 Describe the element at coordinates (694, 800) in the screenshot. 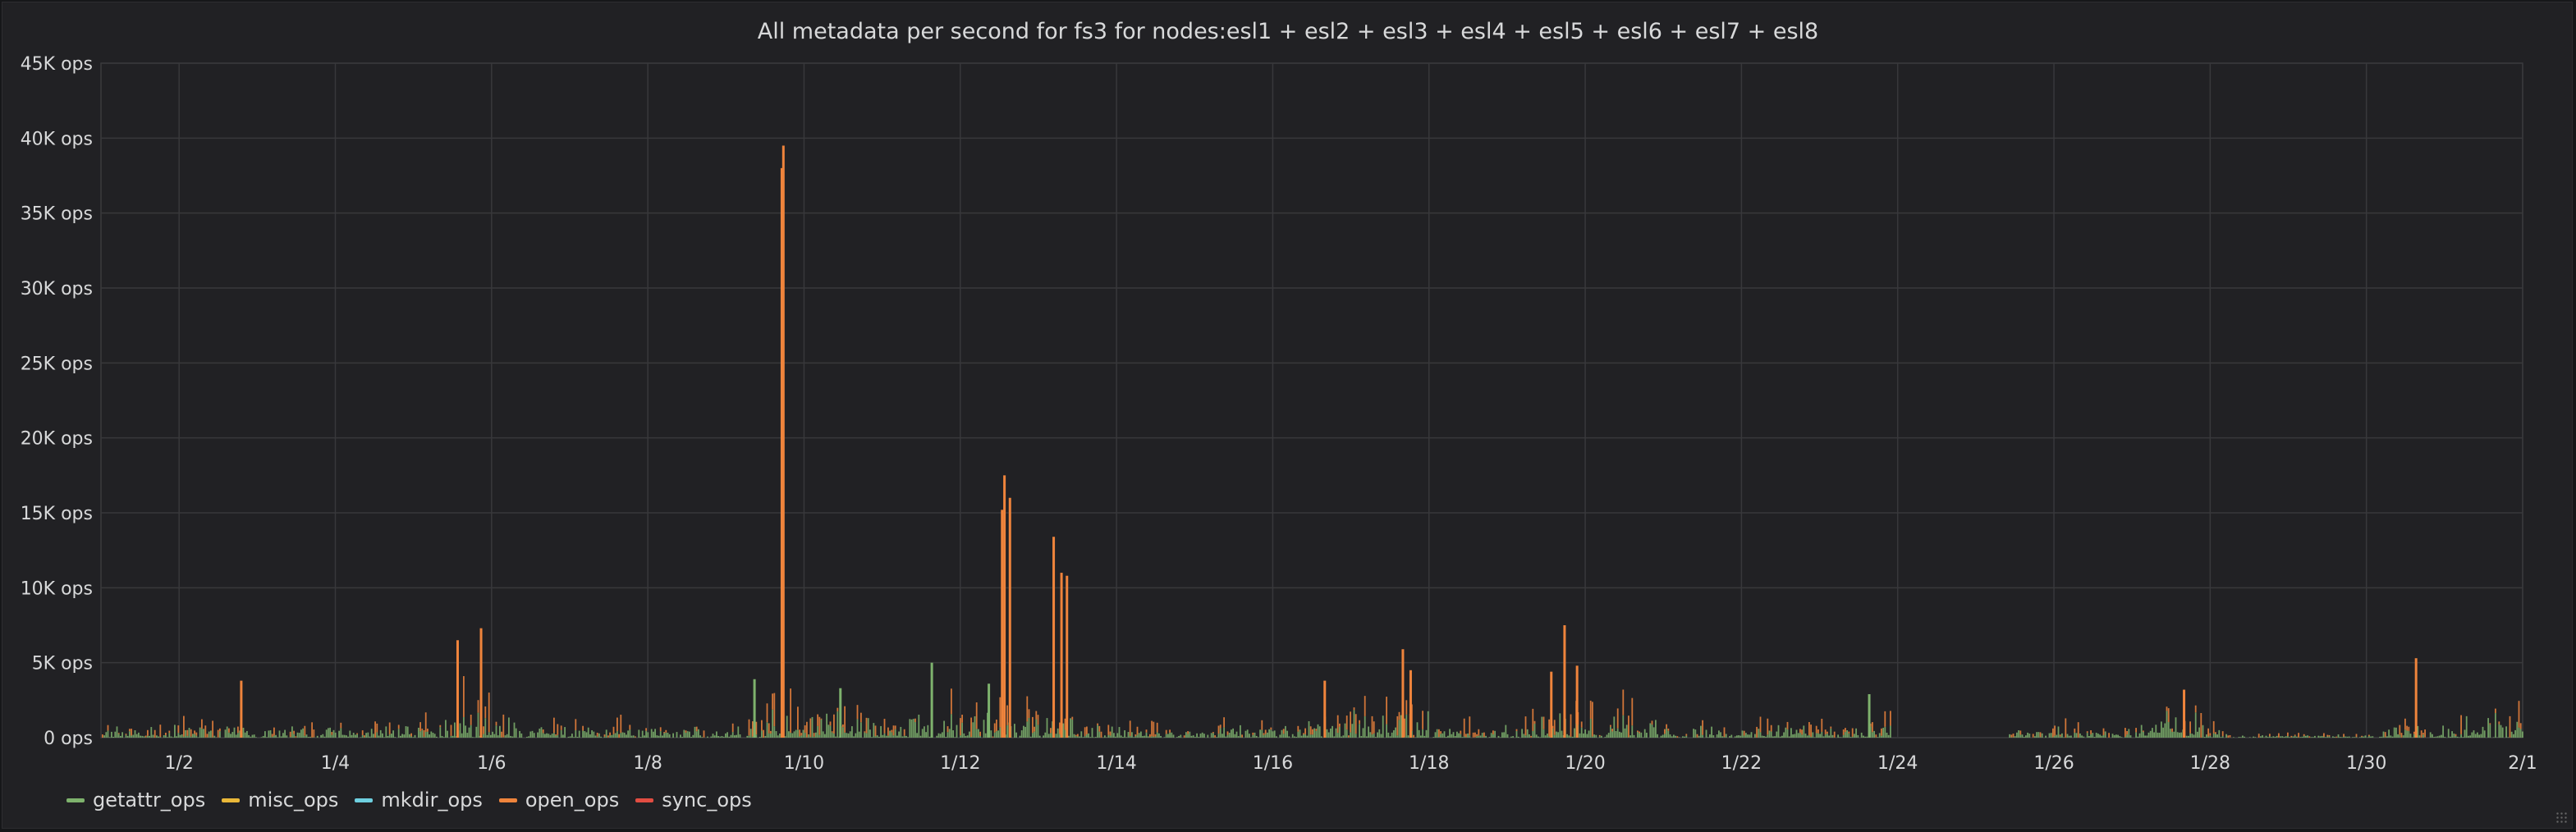

I see `legend-item-sync_ops: sync_ops` at that location.